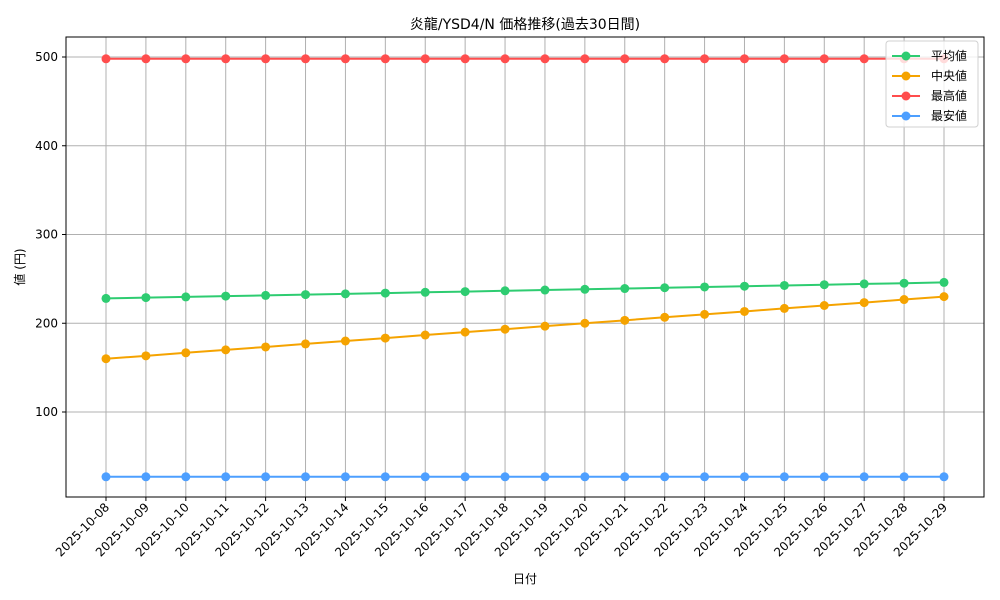 This screenshot has height=600, width=1000. Describe the element at coordinates (929, 75) in the screenshot. I see `legend-item: 中央値` at that location.